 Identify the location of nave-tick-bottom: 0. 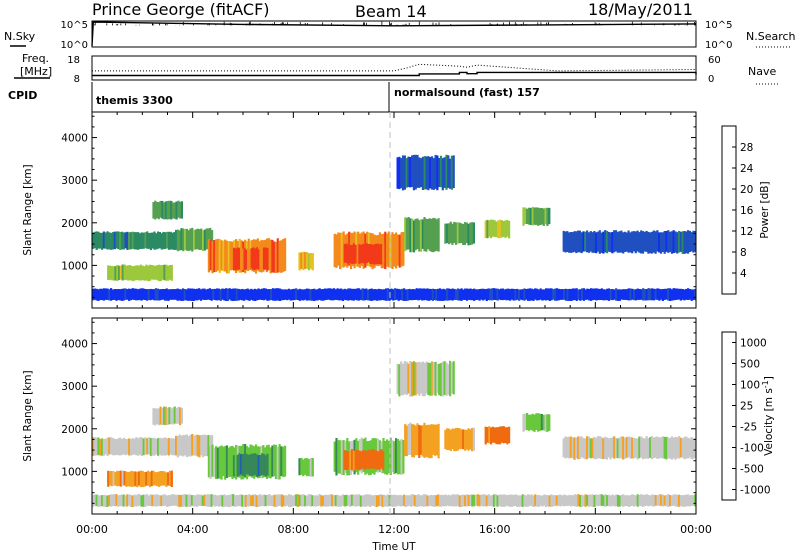
(711, 79).